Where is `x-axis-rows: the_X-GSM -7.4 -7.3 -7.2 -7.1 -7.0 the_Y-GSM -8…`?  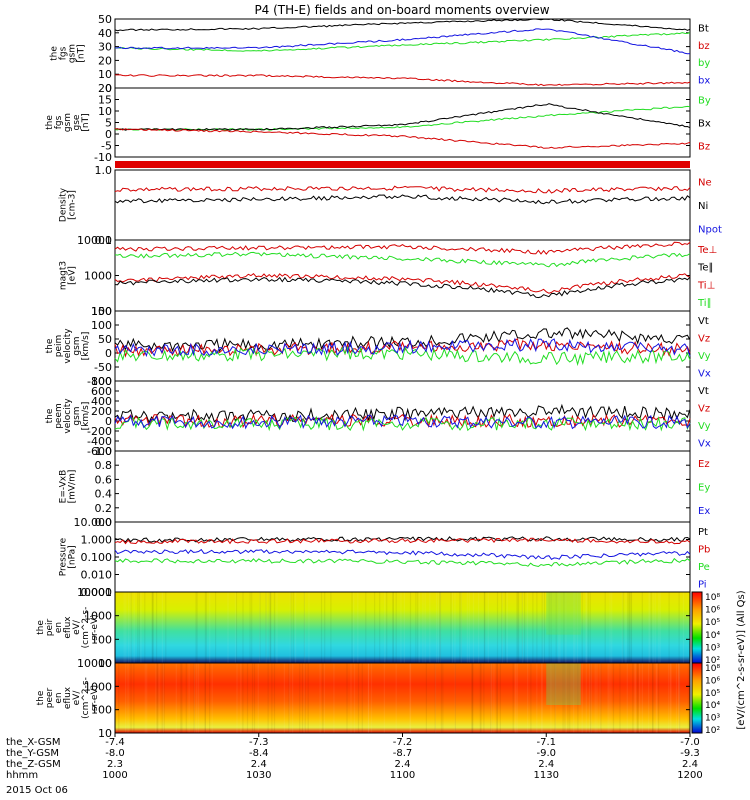 x-axis-rows: the_X-GSM -7.4 -7.3 -7.2 -7.1 -7.0 the_Y-GSM -8… is located at coordinates (354, 757).